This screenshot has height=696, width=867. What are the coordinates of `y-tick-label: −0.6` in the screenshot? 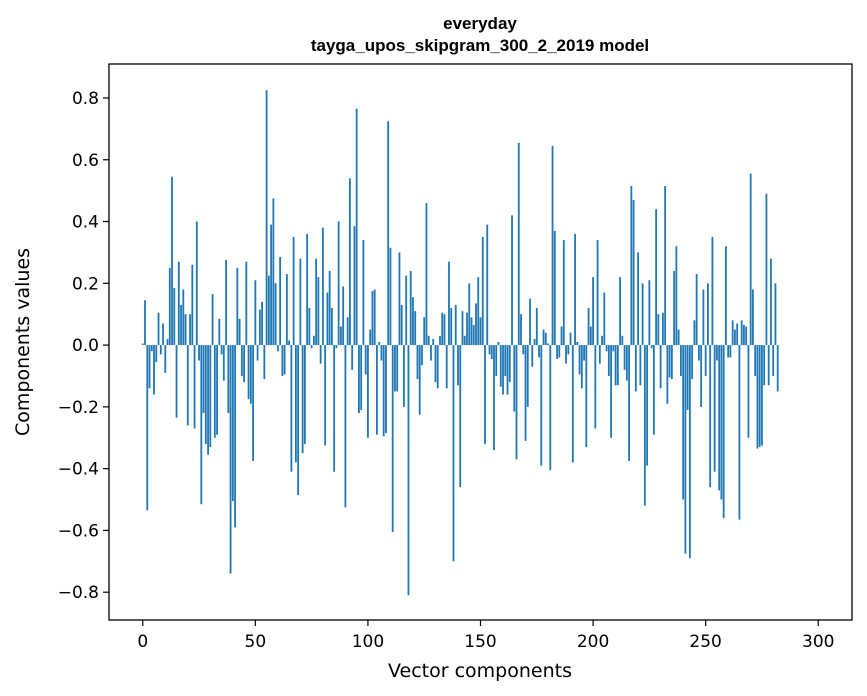 It's located at (78, 531).